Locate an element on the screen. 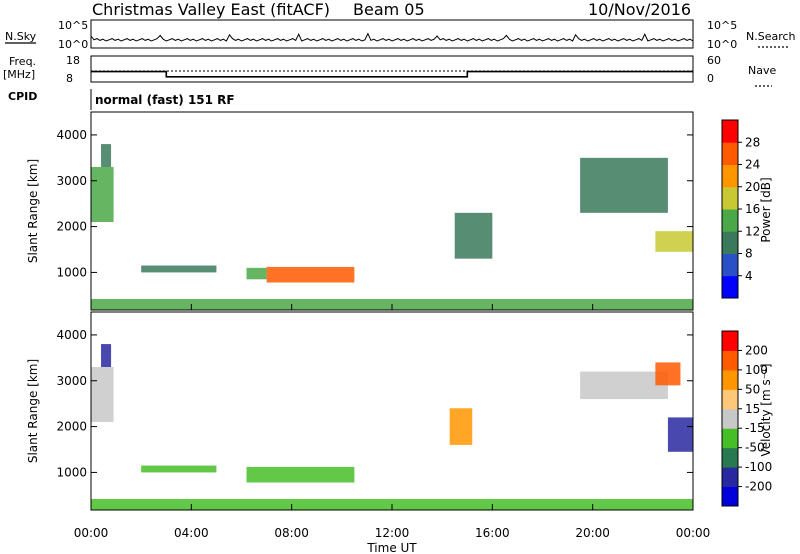  colorbar-tick-label: 24 is located at coordinates (752, 165).